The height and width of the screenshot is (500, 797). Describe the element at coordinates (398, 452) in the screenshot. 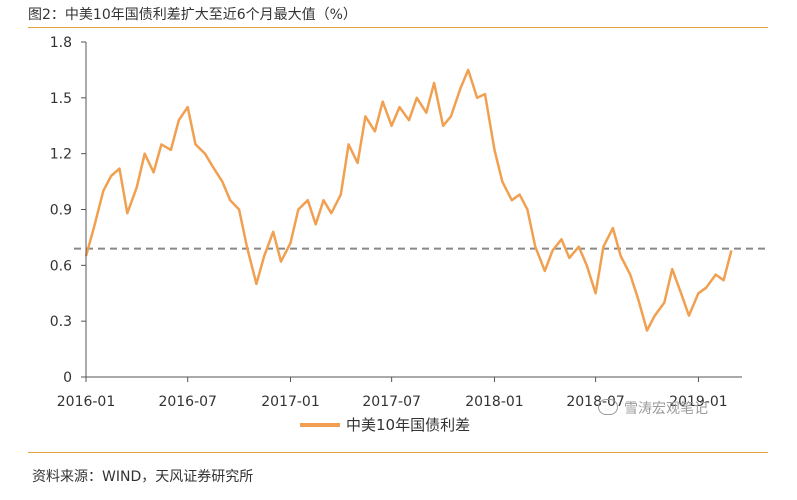

I see `bottom-divider` at that location.